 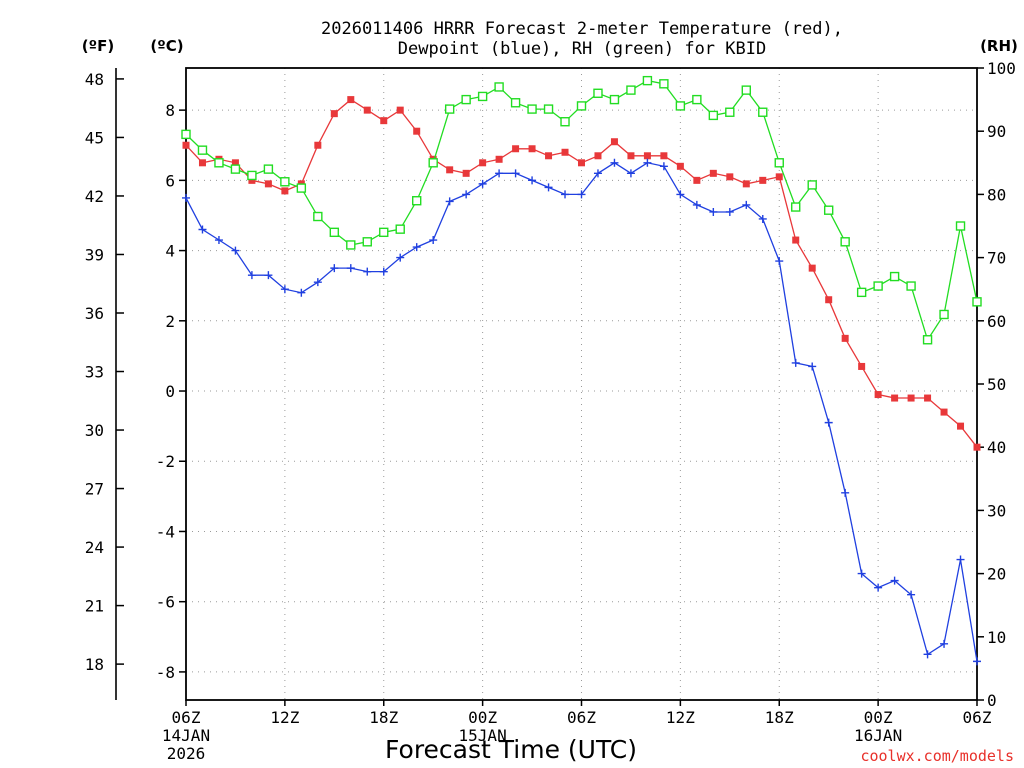 I want to click on x-tick-label: 06Z, so click(x=186, y=717).